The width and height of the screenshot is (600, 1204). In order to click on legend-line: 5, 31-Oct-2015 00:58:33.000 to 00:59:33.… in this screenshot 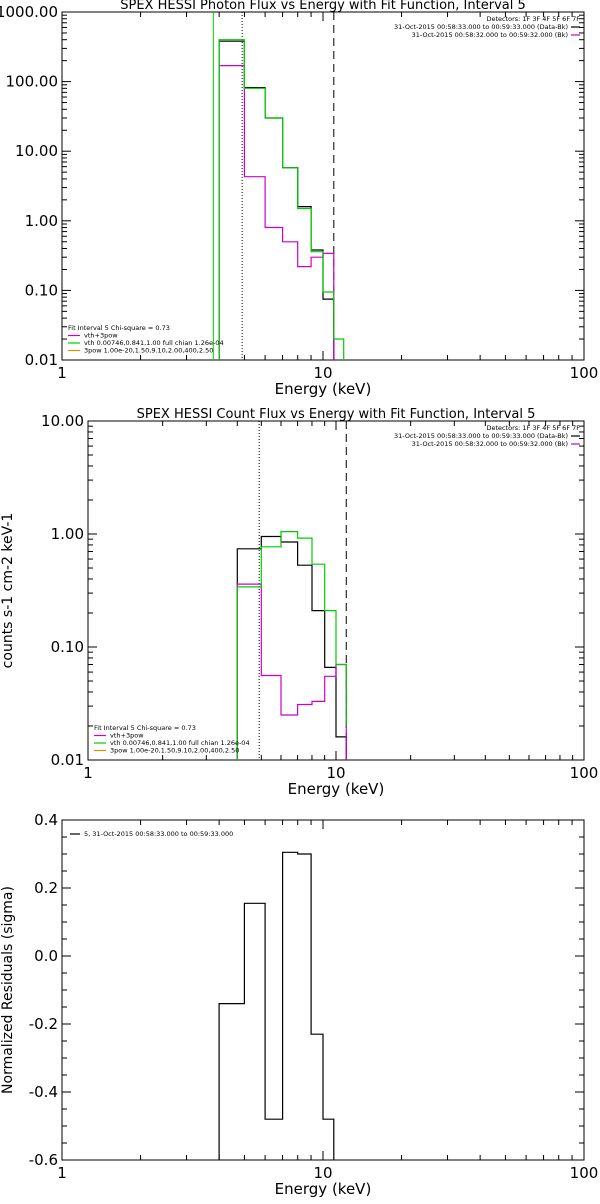, I will do `click(158, 834)`.